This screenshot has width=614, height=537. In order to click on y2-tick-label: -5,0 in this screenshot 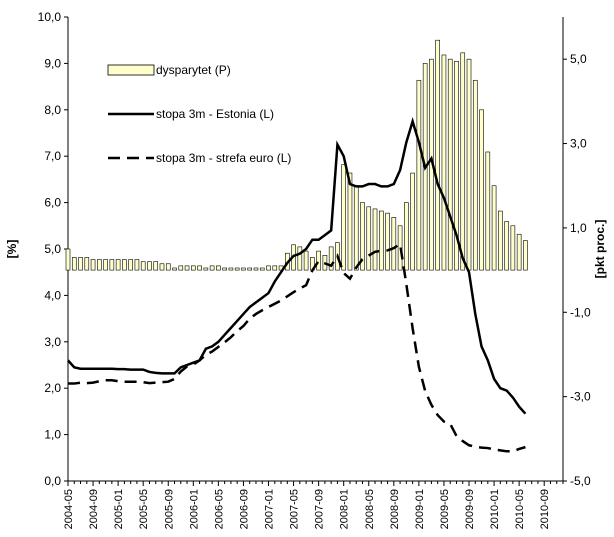, I will do `click(580, 481)`.